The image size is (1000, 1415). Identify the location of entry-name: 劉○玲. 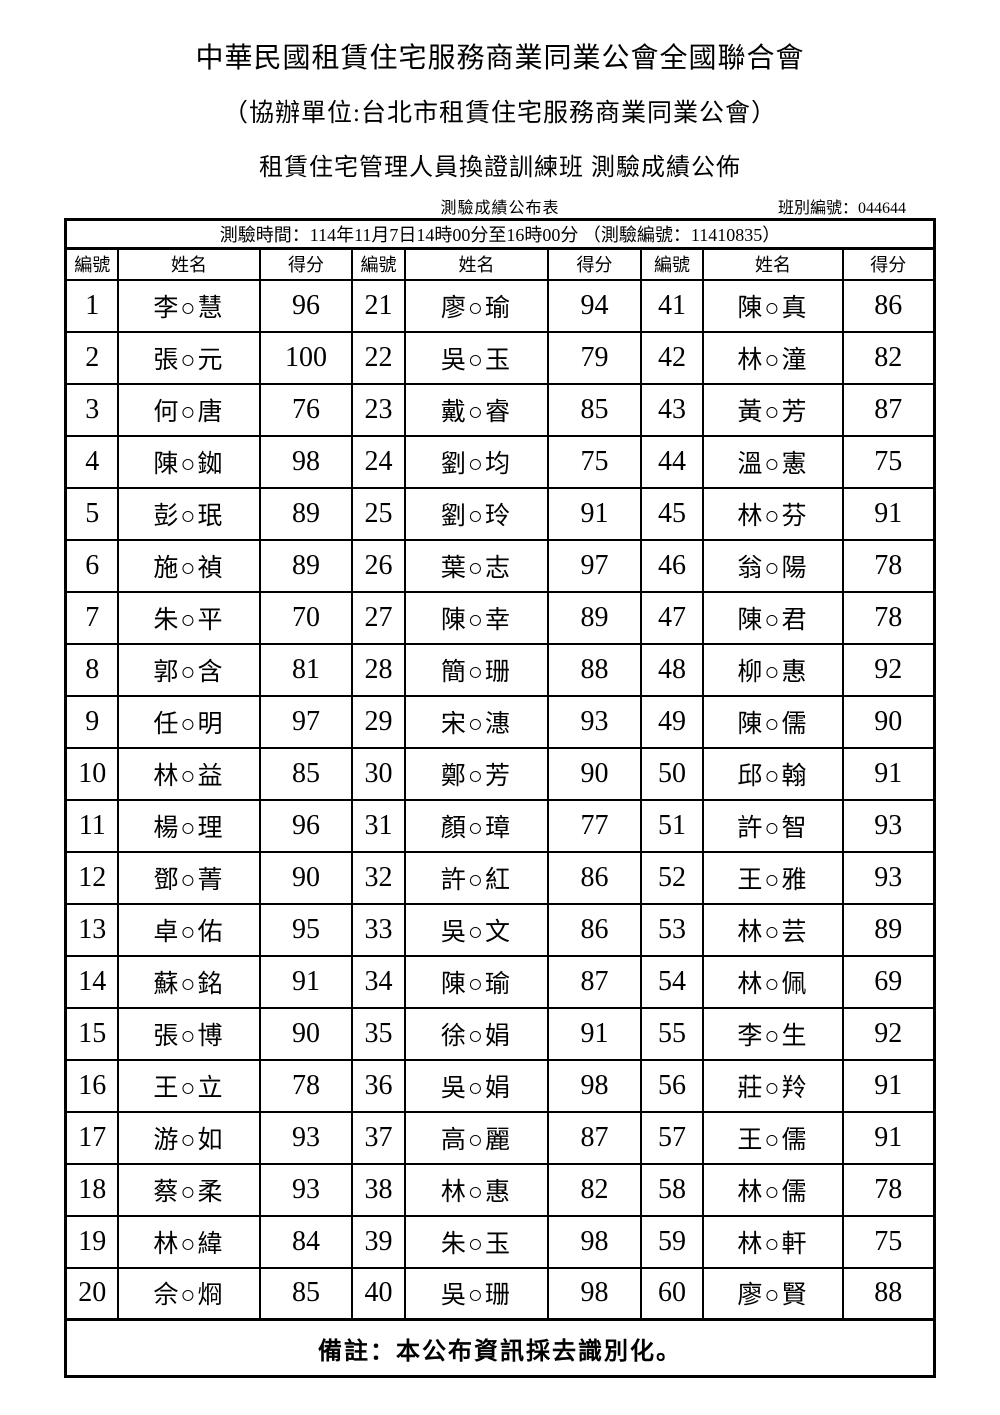
(476, 513).